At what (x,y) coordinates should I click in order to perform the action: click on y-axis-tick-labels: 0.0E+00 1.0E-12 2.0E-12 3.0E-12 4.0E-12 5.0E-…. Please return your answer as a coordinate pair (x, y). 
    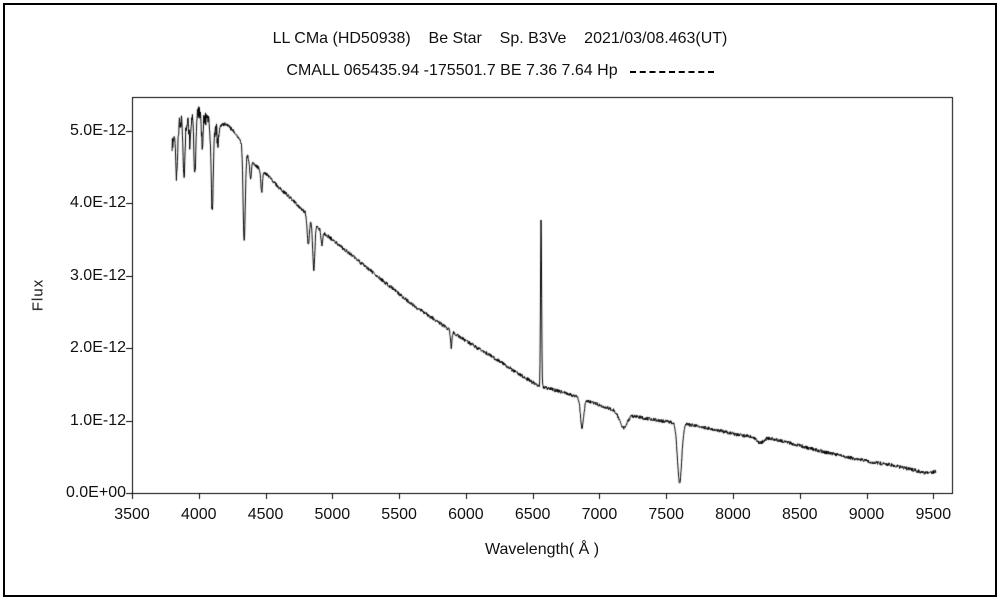
    Looking at the image, I should click on (82, 300).